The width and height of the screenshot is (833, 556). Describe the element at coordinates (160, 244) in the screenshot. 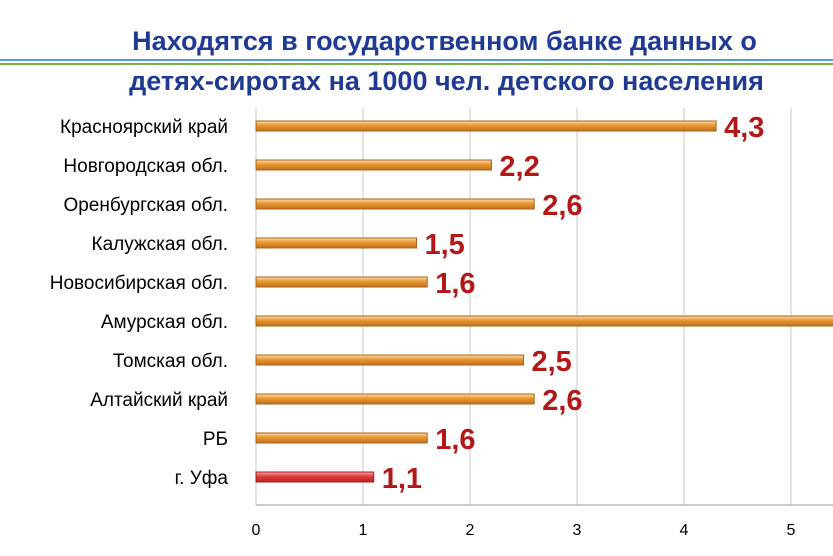

I see `category-label: Калужская обл.` at that location.